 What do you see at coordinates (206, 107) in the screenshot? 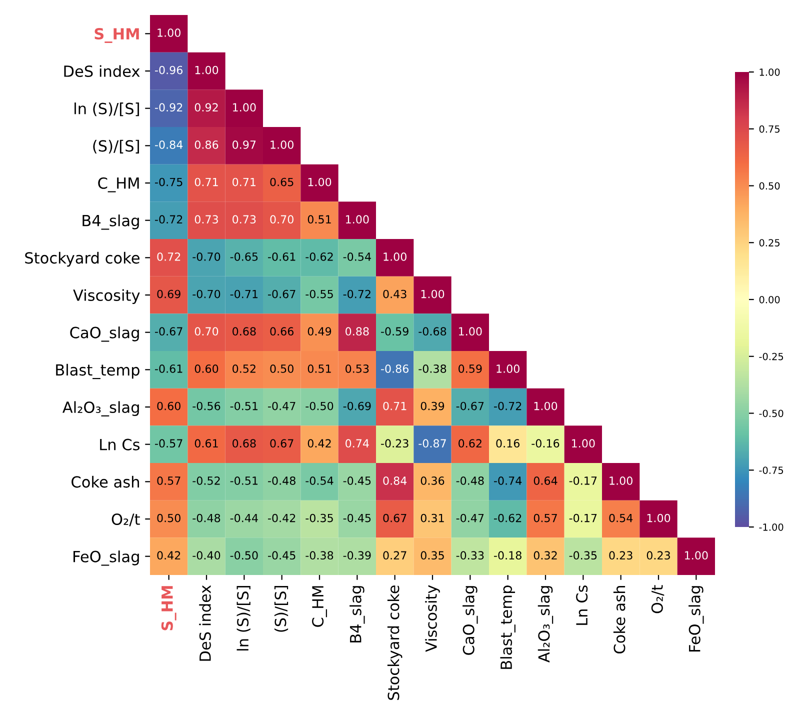
I see `data-label: 0.92` at bounding box center [206, 107].